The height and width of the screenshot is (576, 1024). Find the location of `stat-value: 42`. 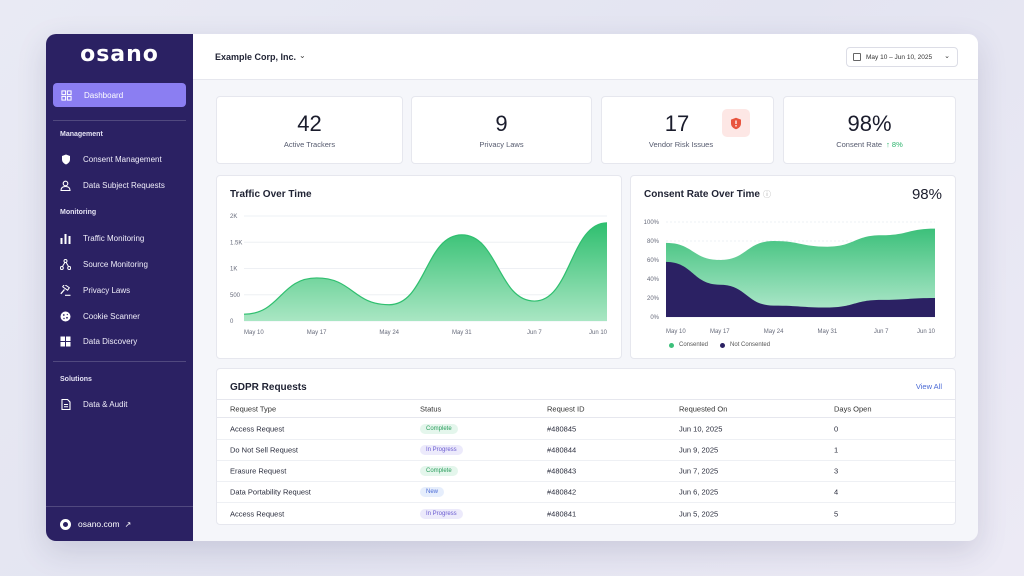

stat-value: 42 is located at coordinates (309, 123).